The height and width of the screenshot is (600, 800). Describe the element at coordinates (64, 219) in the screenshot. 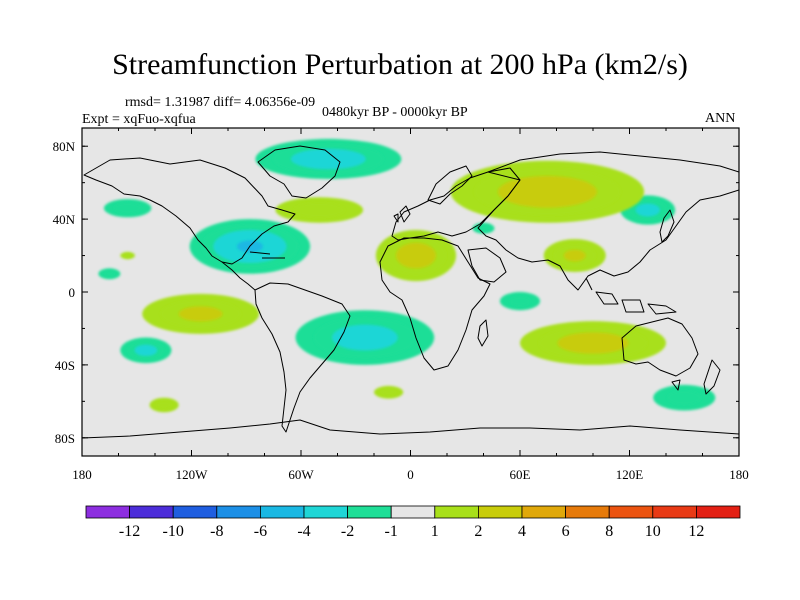

I see `y-tick-label: 40N` at that location.